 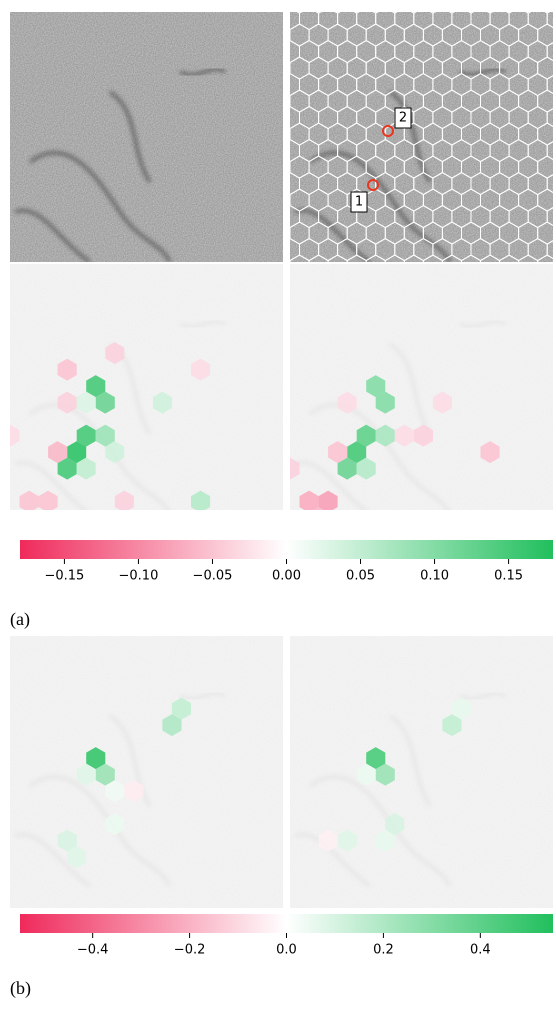 What do you see at coordinates (139, 576) in the screenshot?
I see `tick-label: −0.10` at bounding box center [139, 576].